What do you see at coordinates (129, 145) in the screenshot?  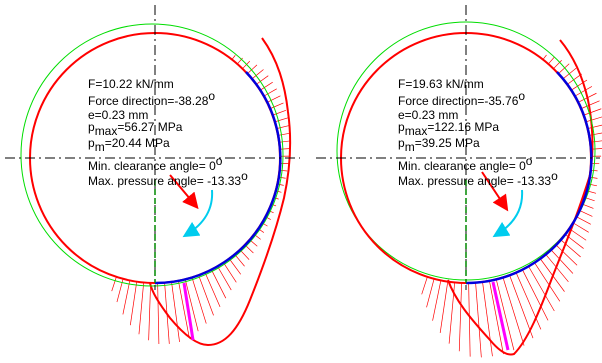 I see `pm-label-left: pm=20.44 MPa` at bounding box center [129, 145].